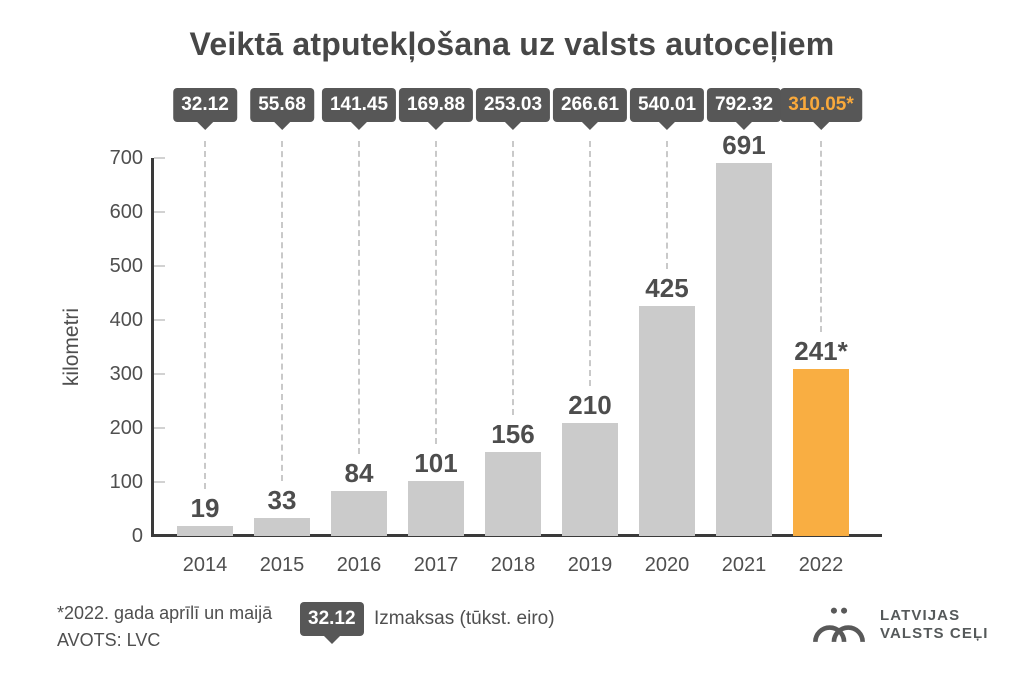  What do you see at coordinates (513, 494) in the screenshot?
I see `bar-2018` at bounding box center [513, 494].